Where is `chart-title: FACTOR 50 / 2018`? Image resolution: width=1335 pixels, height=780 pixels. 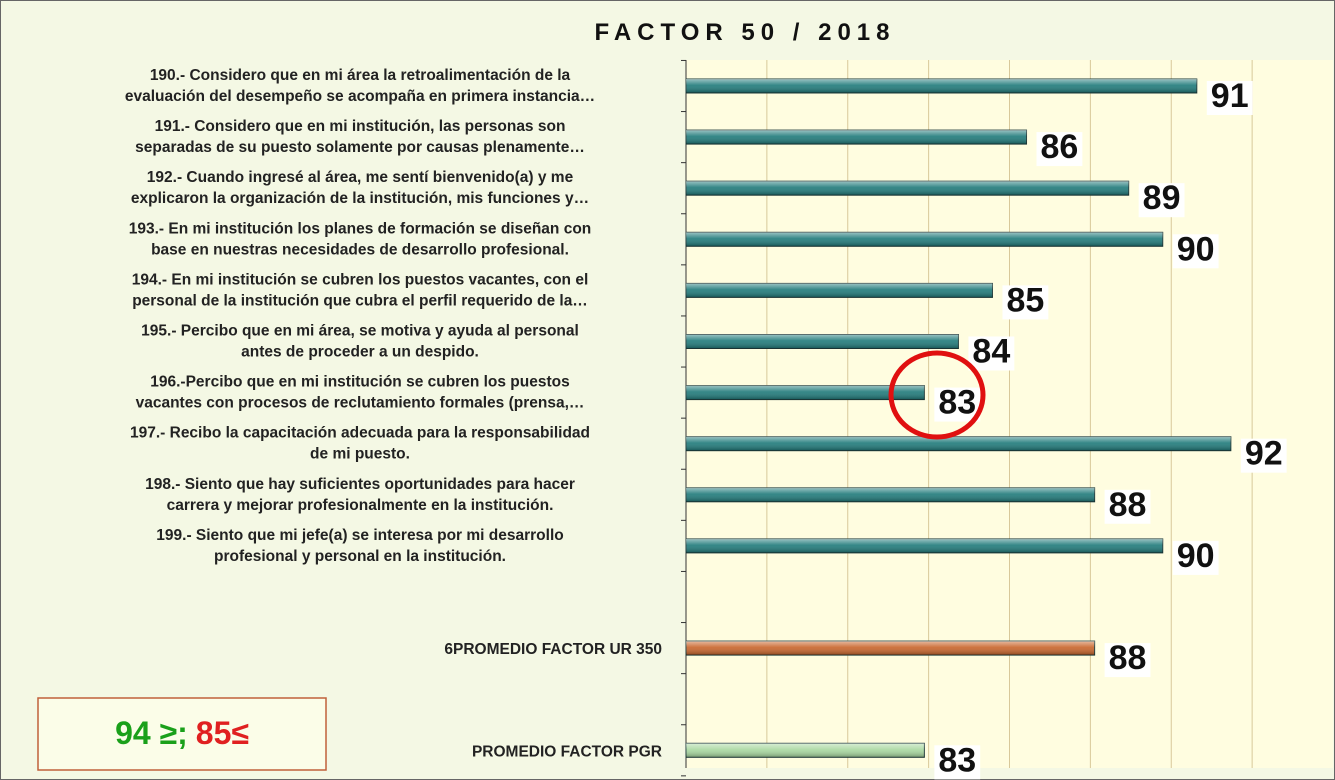
chart-title: FACTOR 50 / 2018 is located at coordinates (745, 32).